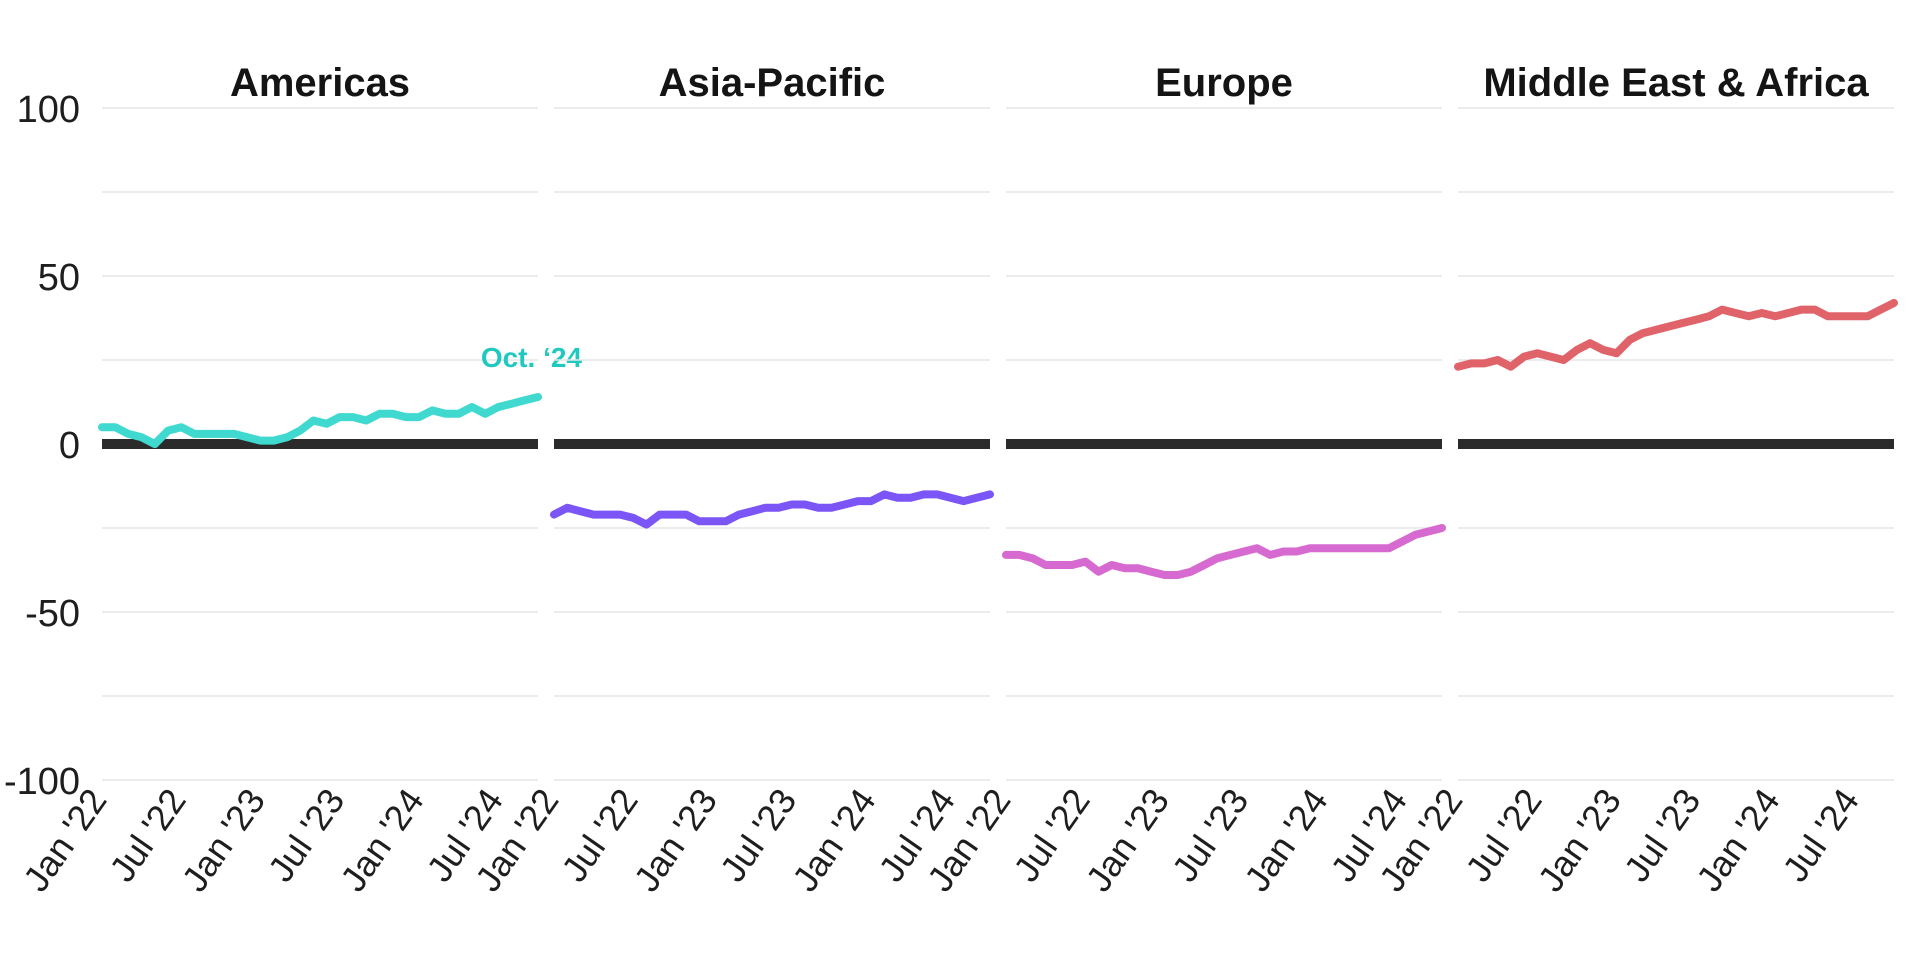 Image resolution: width=1920 pixels, height=960 pixels. I want to click on y-tick-label: 0, so click(69, 446).